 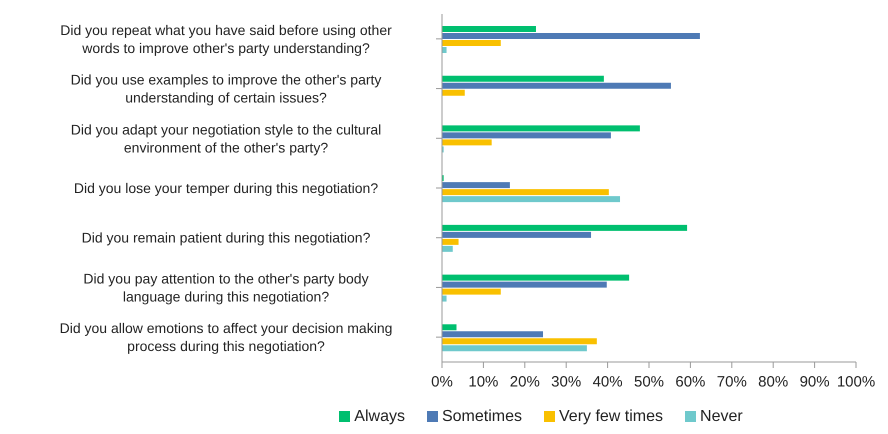 What do you see at coordinates (226, 287) in the screenshot?
I see `y-tick-label: Did you pay attention to the other's party body language during this negotiation?` at bounding box center [226, 287].